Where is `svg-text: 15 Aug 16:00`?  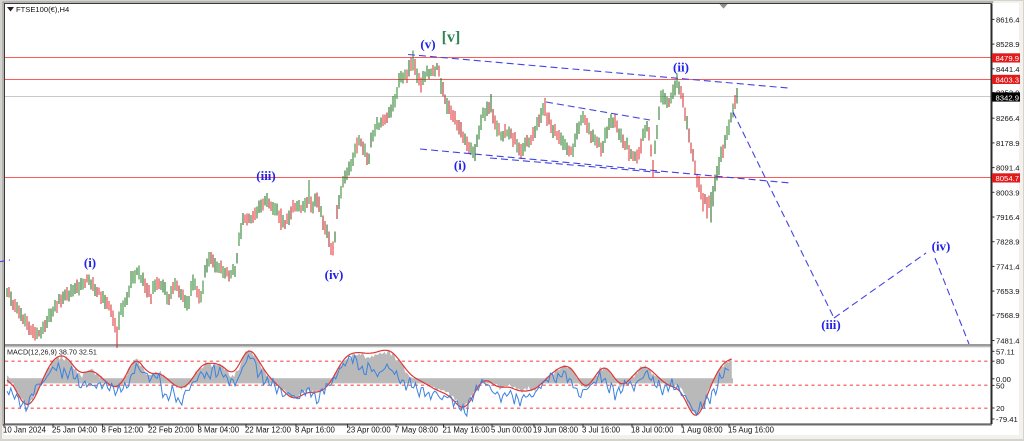
svg-text: 15 Aug 16:00 is located at coordinates (751, 430).